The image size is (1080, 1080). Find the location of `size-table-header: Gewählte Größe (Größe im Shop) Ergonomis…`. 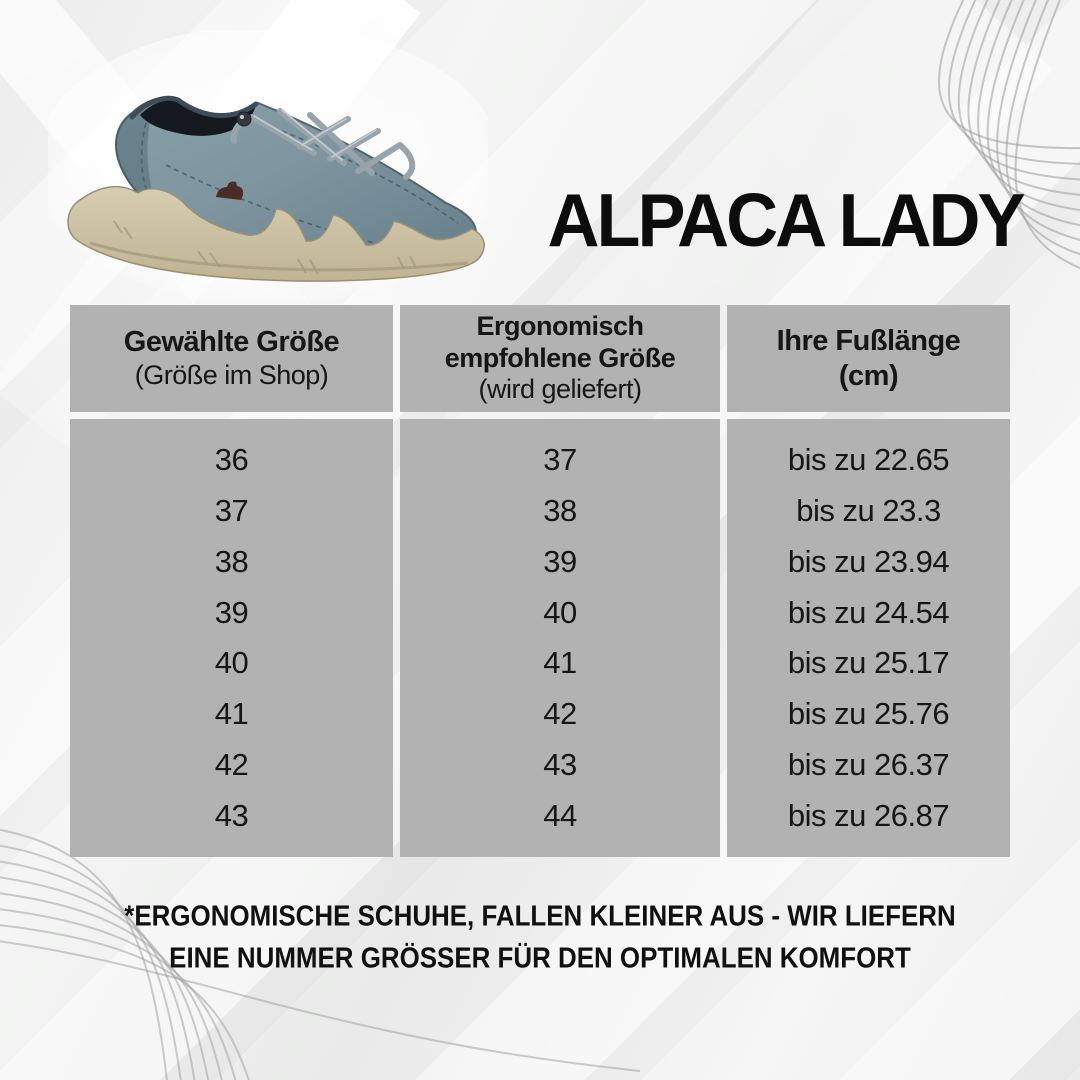

size-table-header: Gewählte Größe (Größe im Shop) Ergonomis… is located at coordinates (540, 358).